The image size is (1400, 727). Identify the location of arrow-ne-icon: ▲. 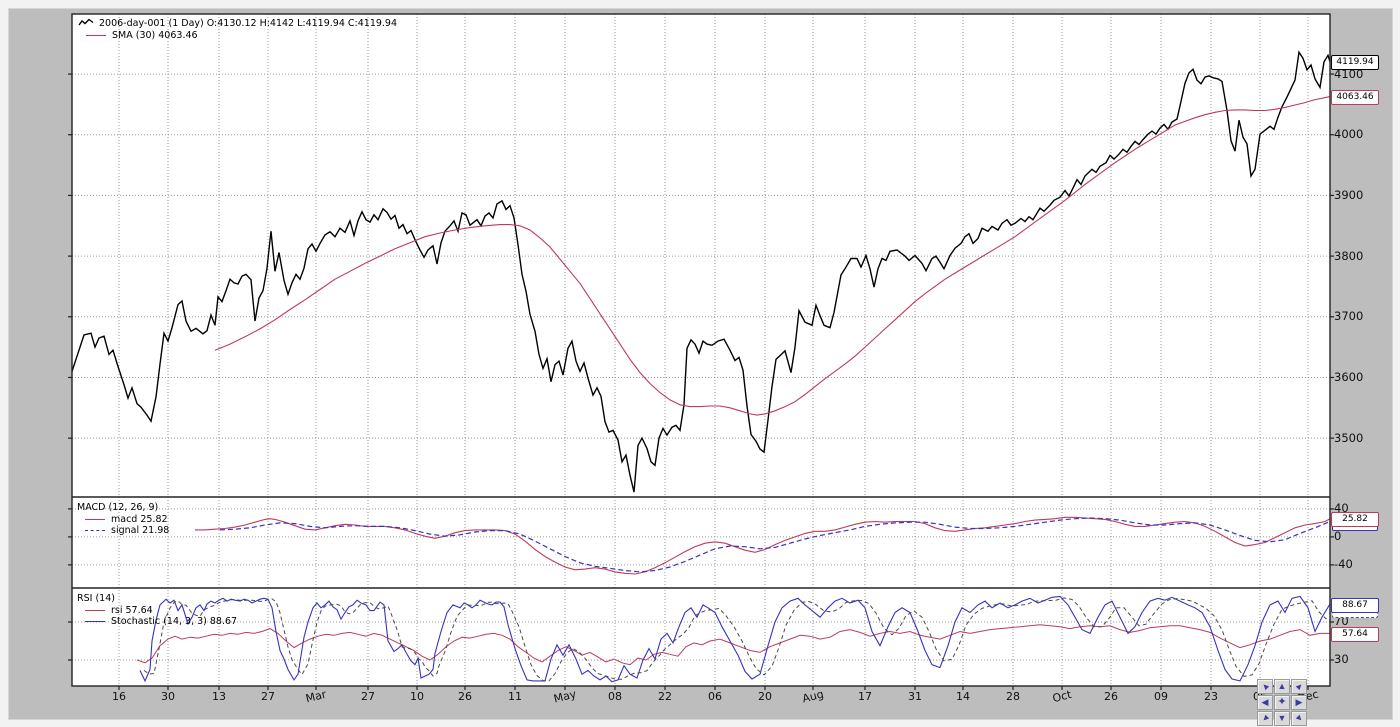
(1299, 686).